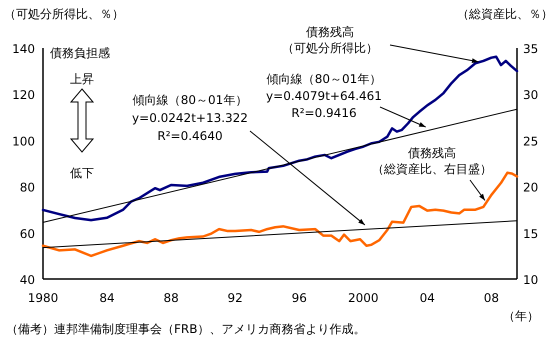 The width and height of the screenshot is (557, 346). What do you see at coordinates (190, 136) in the screenshot?
I see `annotation: R²=0.4640` at bounding box center [190, 136].